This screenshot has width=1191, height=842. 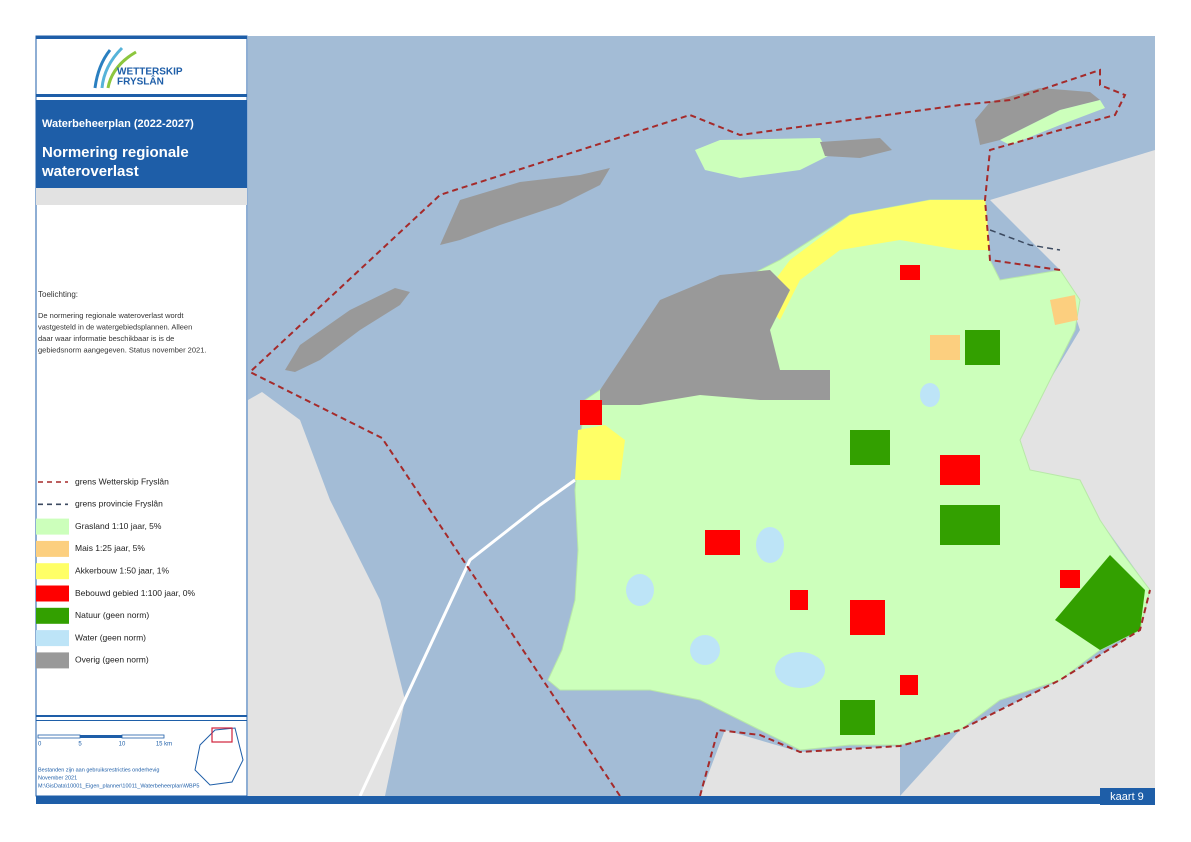 What do you see at coordinates (222, 735) in the screenshot?
I see `inset-frame` at bounding box center [222, 735].